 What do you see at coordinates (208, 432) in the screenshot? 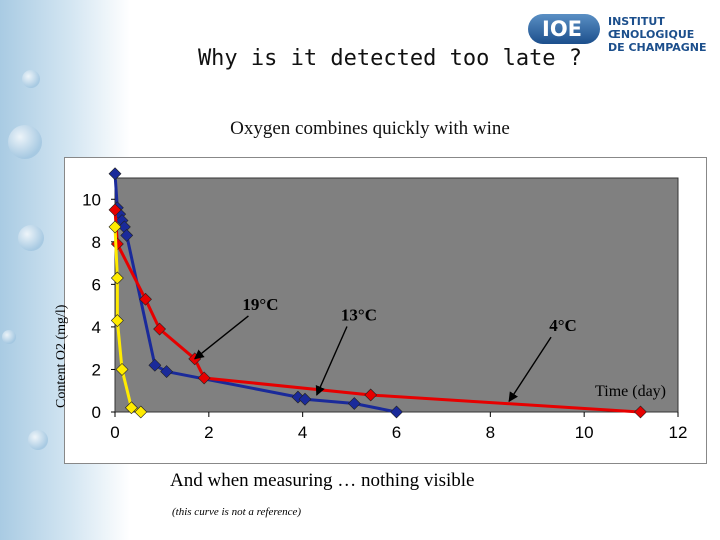
I see `x-tick-label: 2` at bounding box center [208, 432].